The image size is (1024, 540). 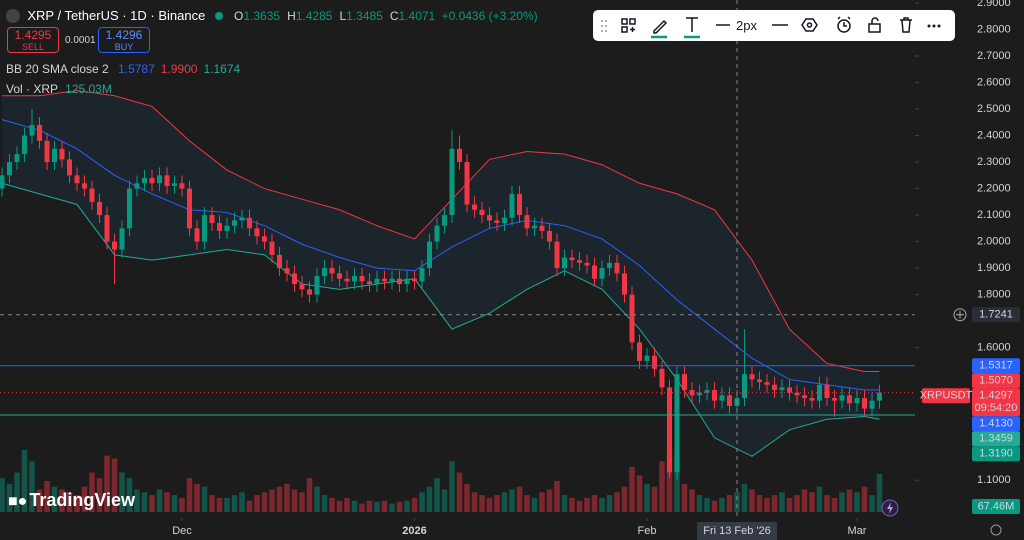 I want to click on price-label: 1.5070, so click(x=996, y=381).